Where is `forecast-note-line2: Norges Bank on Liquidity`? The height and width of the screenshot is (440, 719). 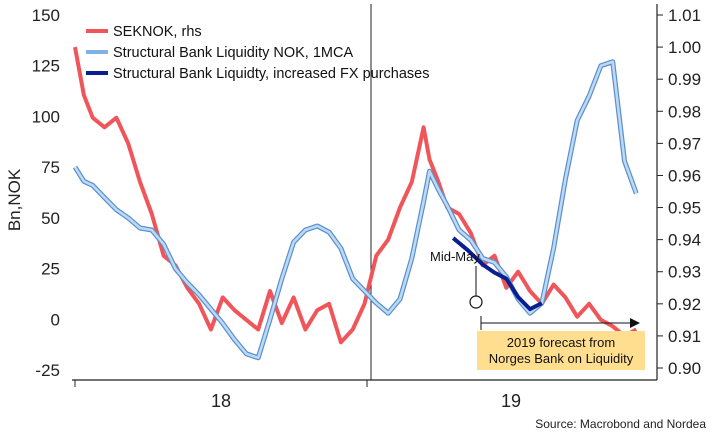
forecast-note-line2: Norges Bank on Liquidity is located at coordinates (561, 358).